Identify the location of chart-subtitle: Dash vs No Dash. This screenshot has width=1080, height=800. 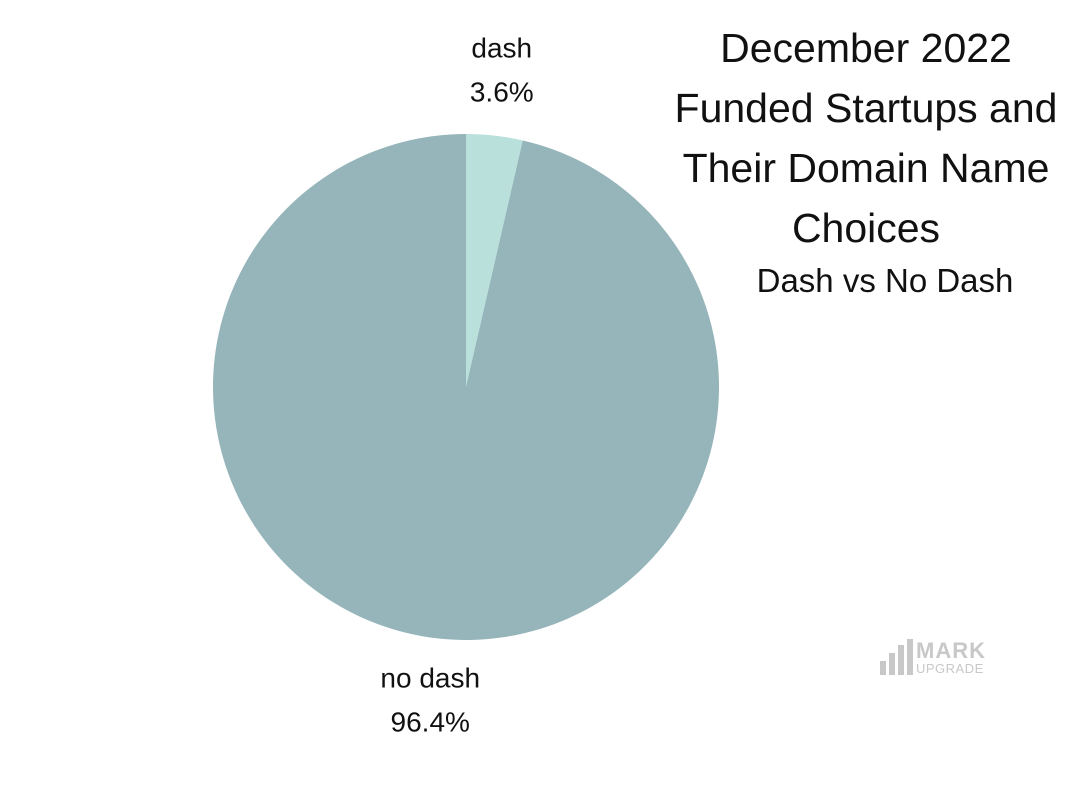
(885, 280).